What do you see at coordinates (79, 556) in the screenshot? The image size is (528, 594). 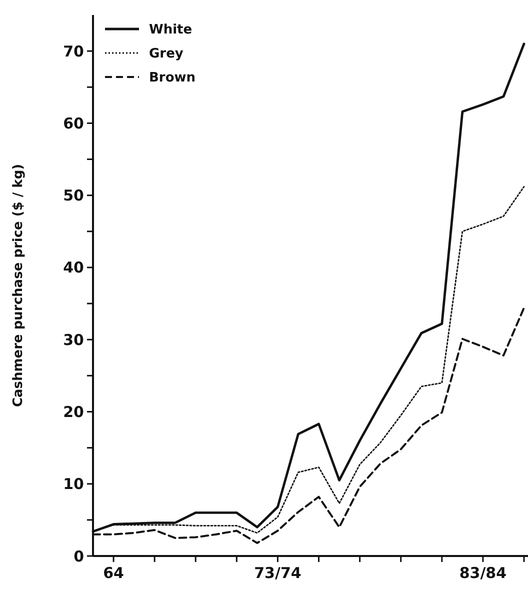 I see `y-tick-label: 0` at bounding box center [79, 556].